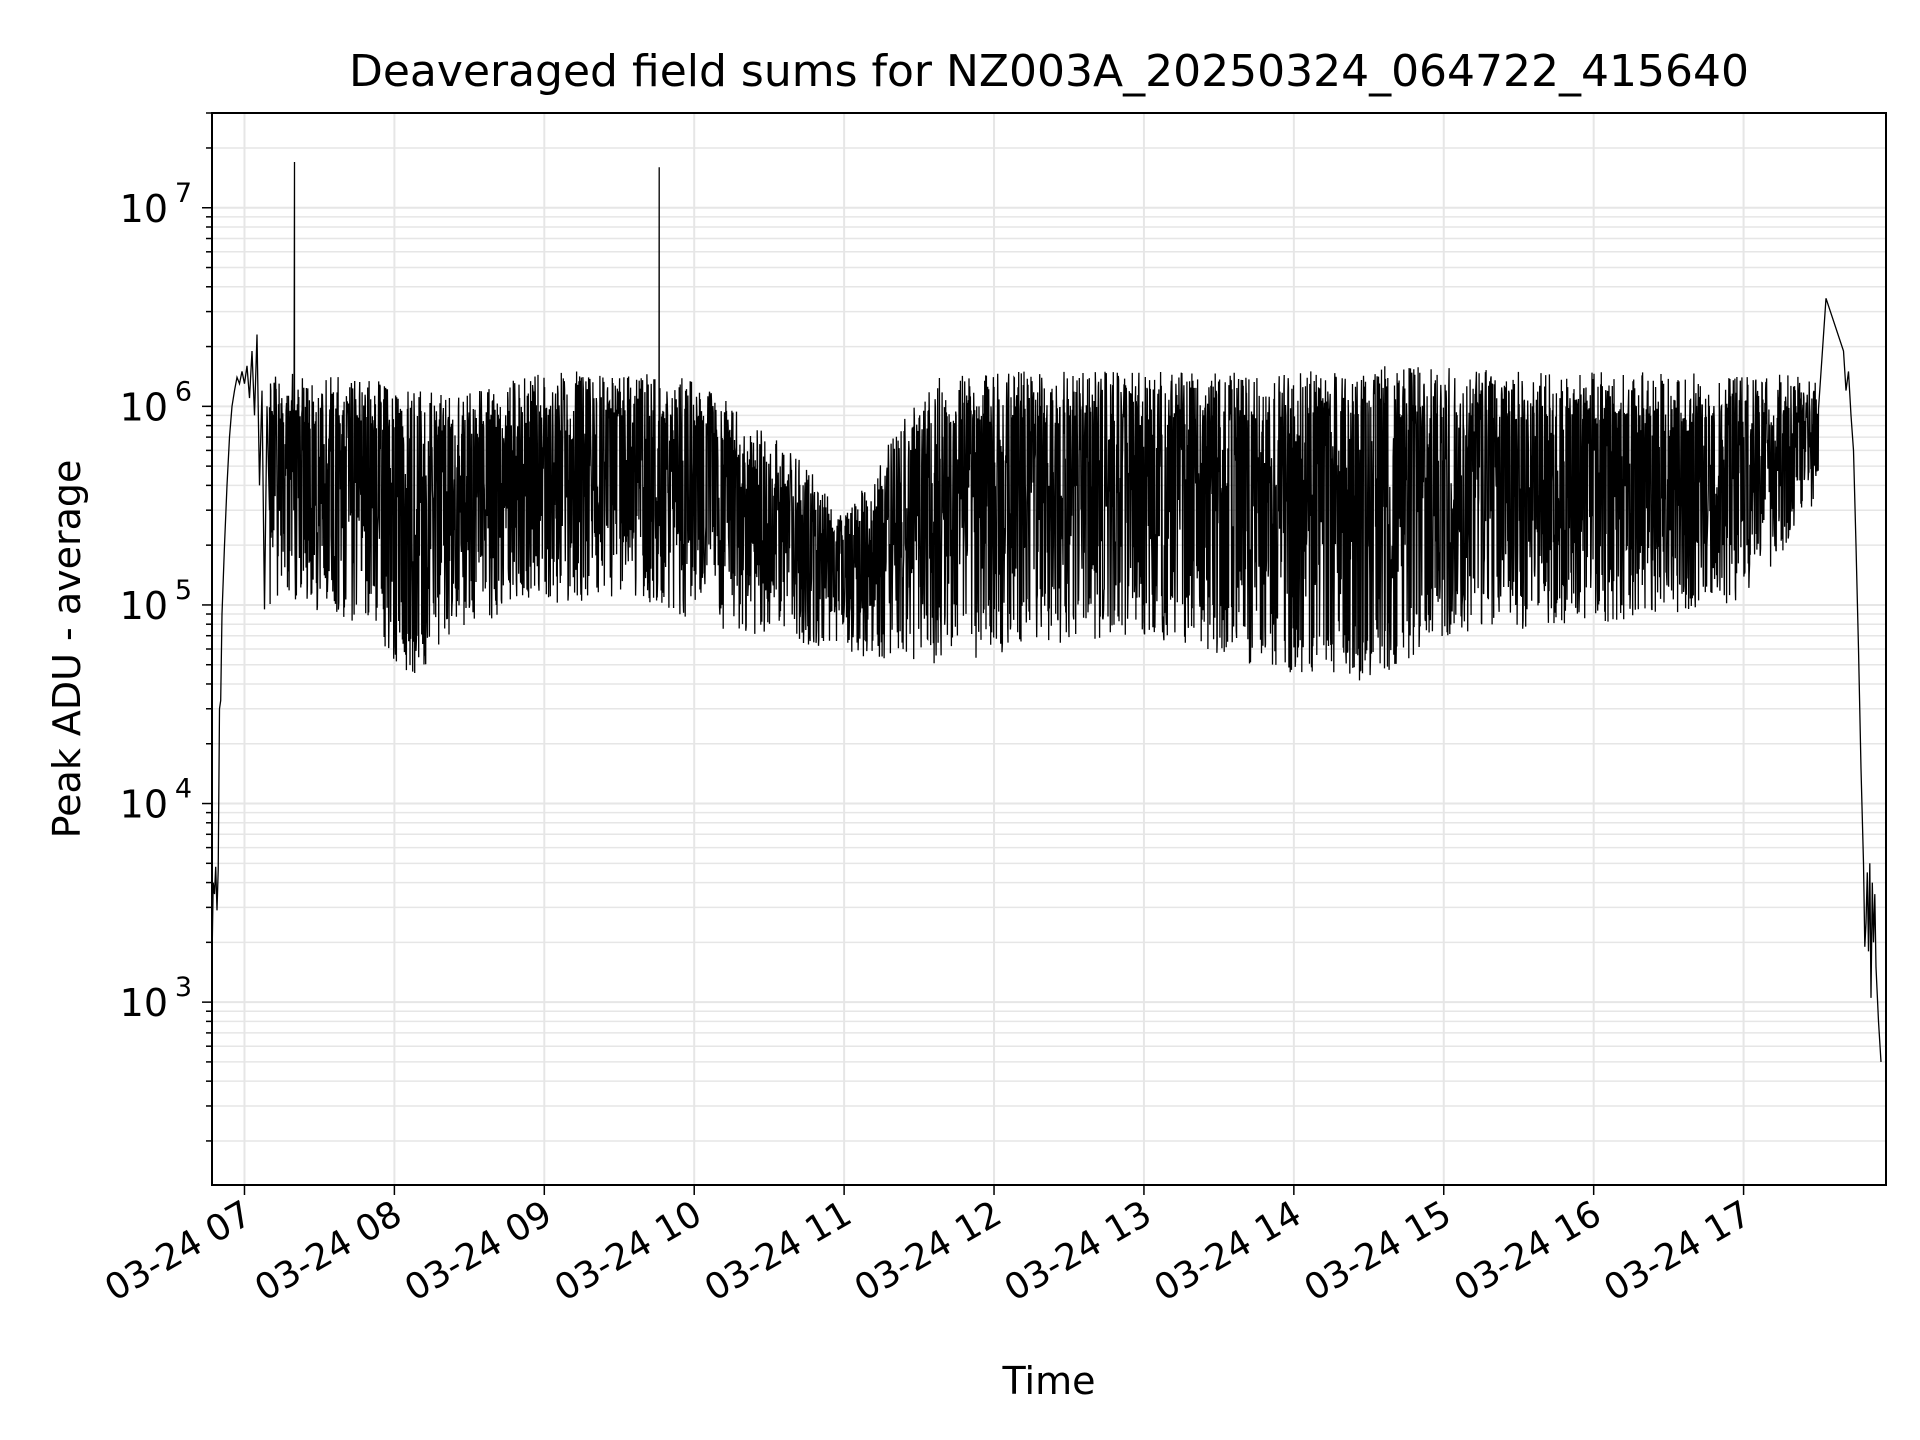 The width and height of the screenshot is (1920, 1440). Describe the element at coordinates (183, 789) in the screenshot. I see `y-tick-label-exponent: 4` at that location.